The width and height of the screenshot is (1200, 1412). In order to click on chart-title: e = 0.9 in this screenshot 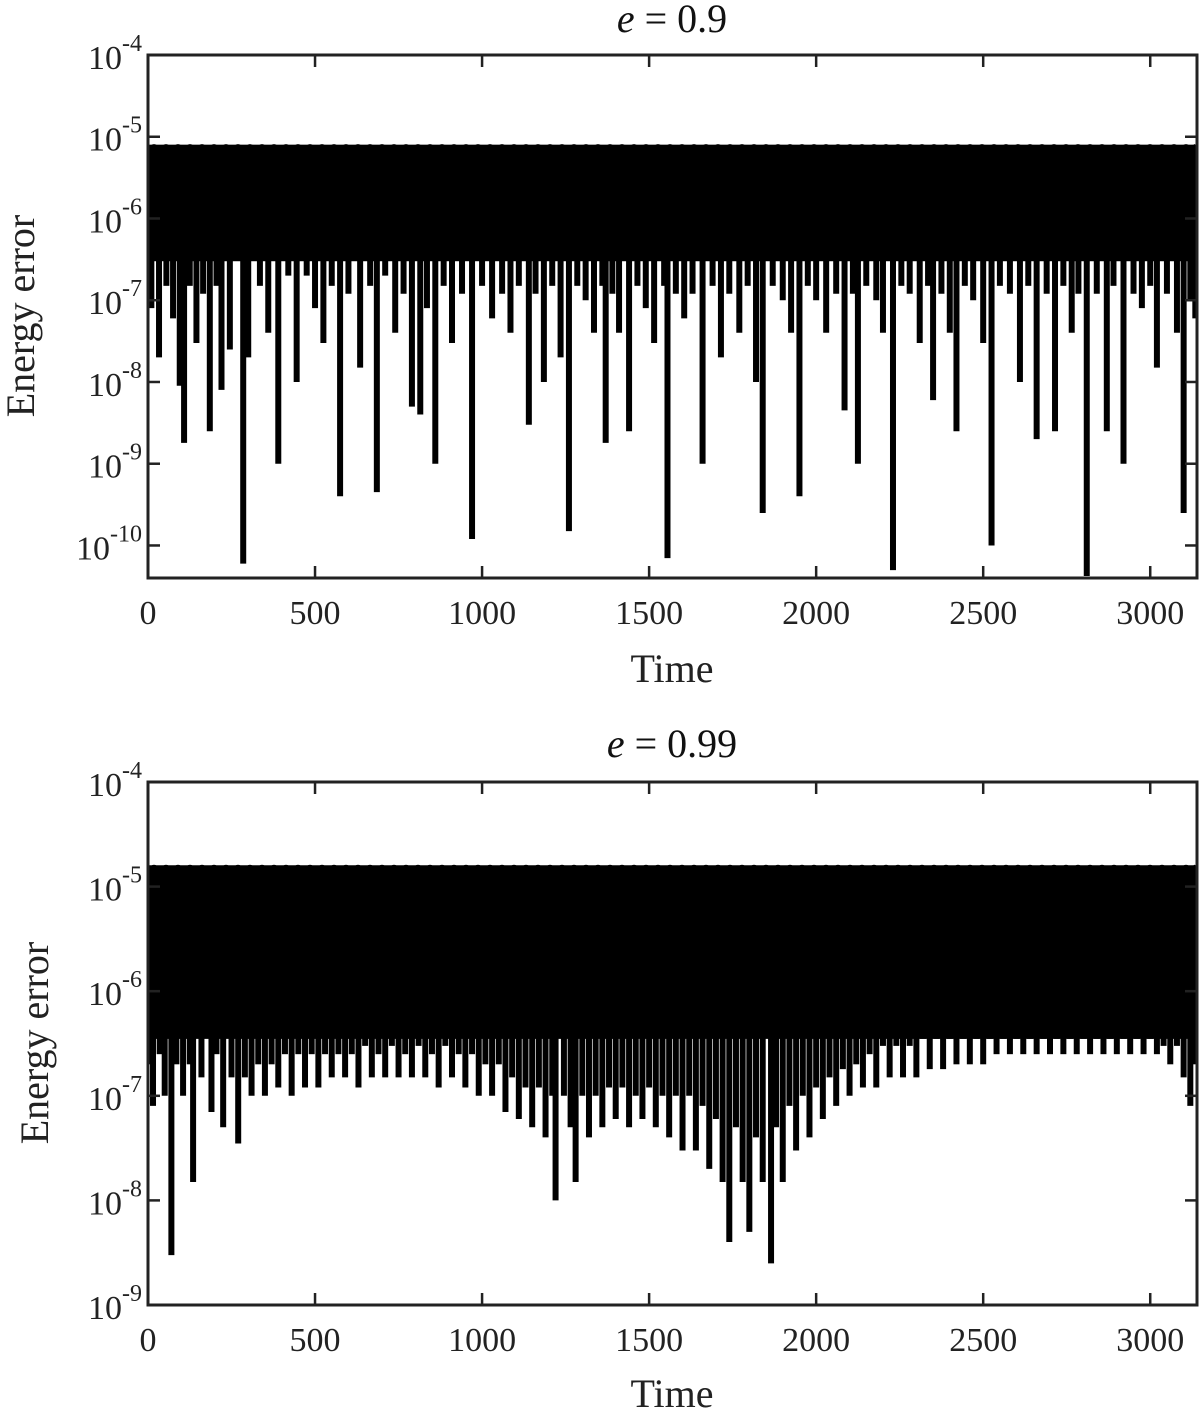, I will do `click(672, 20)`.